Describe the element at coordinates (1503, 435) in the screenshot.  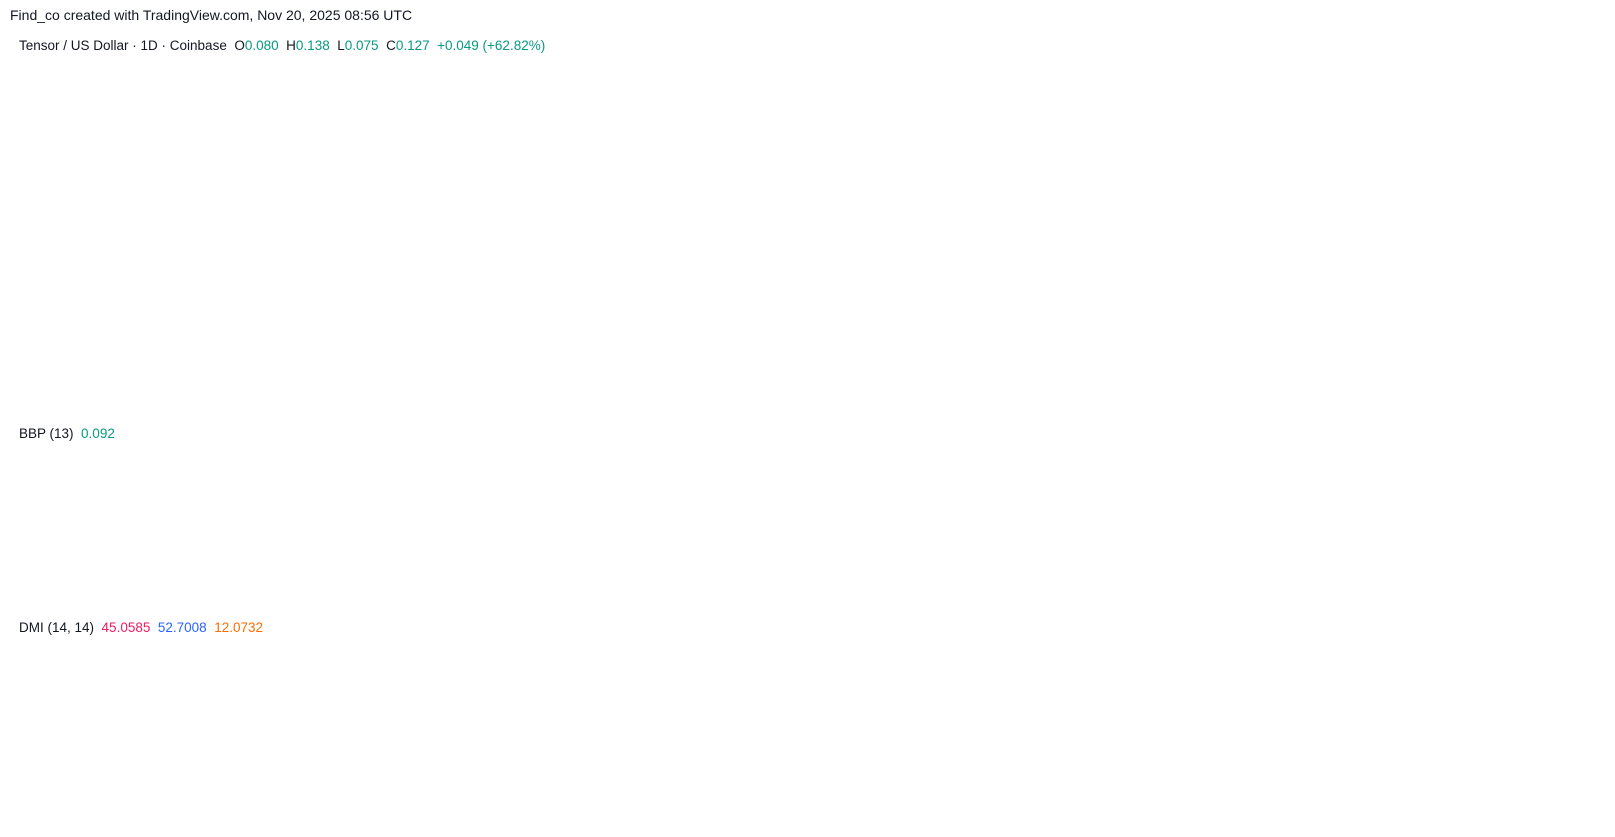
I see `bbp-value-tag: 0.092` at that location.